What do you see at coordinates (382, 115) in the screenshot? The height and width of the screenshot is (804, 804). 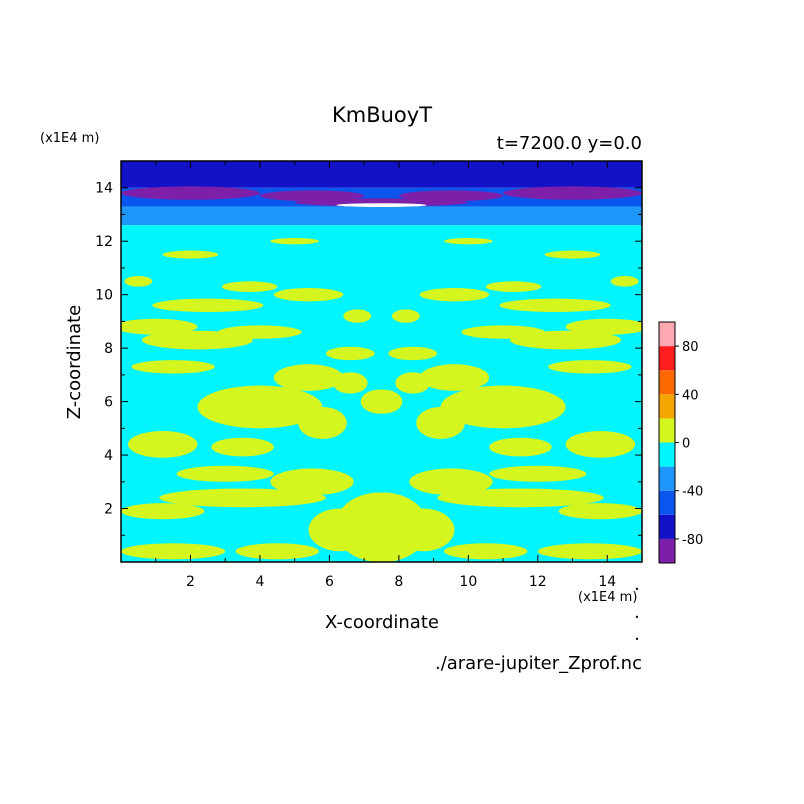 I see `chart-title: KmBuoyT` at bounding box center [382, 115].